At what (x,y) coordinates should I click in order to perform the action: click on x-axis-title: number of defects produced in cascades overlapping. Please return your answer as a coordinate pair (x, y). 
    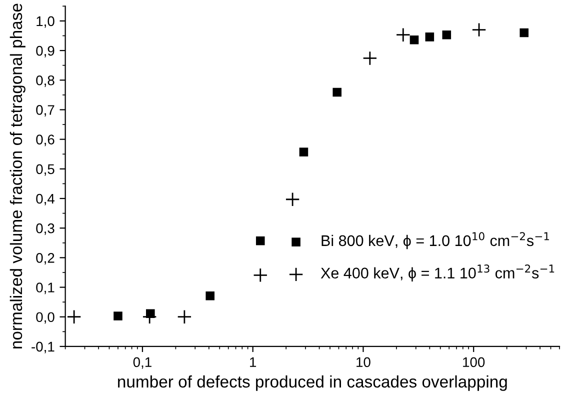
    Looking at the image, I should click on (312, 383).